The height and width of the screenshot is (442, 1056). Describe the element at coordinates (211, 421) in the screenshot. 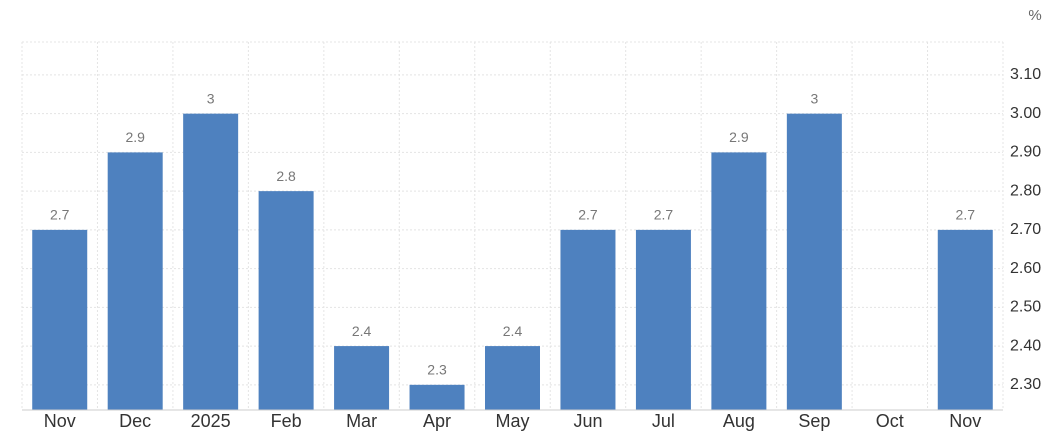

I see `x-tick-label: 2025` at that location.